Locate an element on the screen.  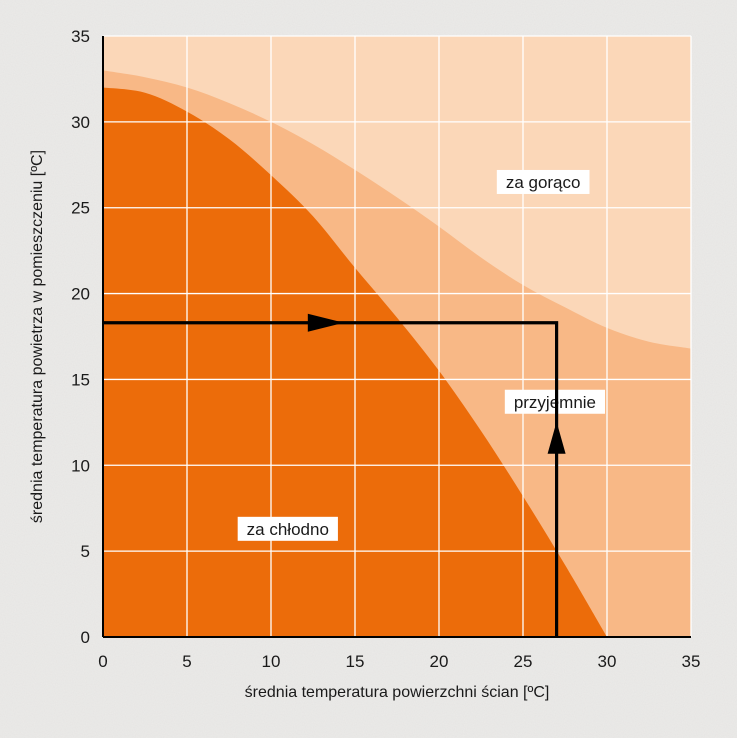
x-tick-label: 25 is located at coordinates (523, 661).